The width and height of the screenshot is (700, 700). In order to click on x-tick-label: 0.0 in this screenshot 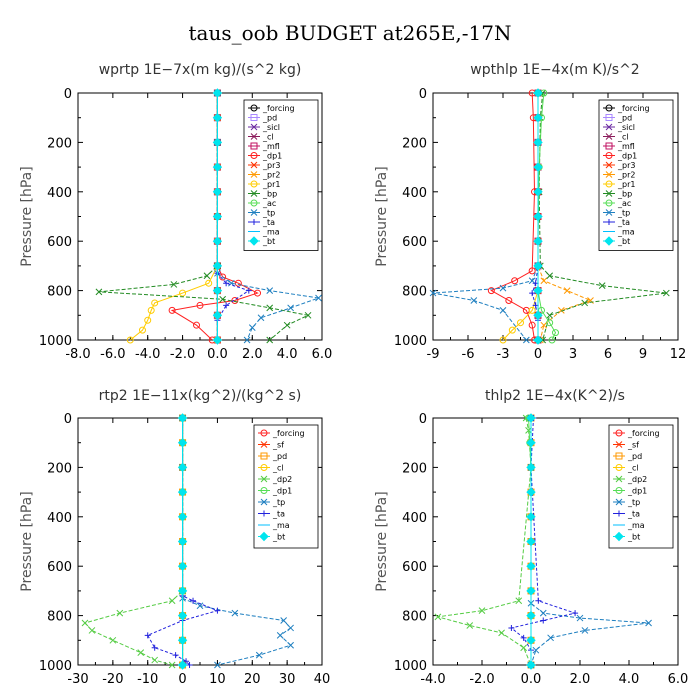, I will do `click(531, 679)`.